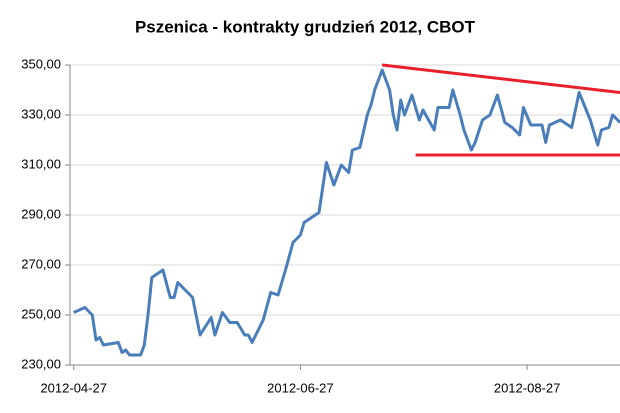 Image resolution: width=620 pixels, height=413 pixels. What do you see at coordinates (73, 387) in the screenshot?
I see `x-tick-label: 2012-04-27` at bounding box center [73, 387].